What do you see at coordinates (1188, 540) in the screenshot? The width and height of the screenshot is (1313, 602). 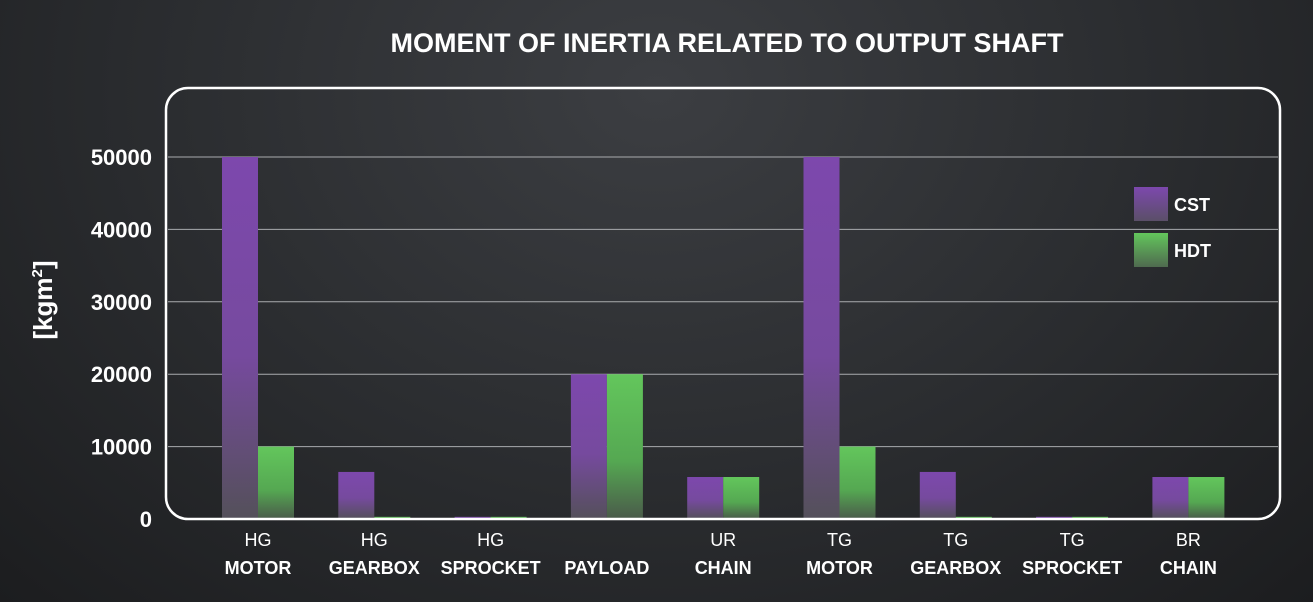 I see `x-tick-label-top: BR` at bounding box center [1188, 540].